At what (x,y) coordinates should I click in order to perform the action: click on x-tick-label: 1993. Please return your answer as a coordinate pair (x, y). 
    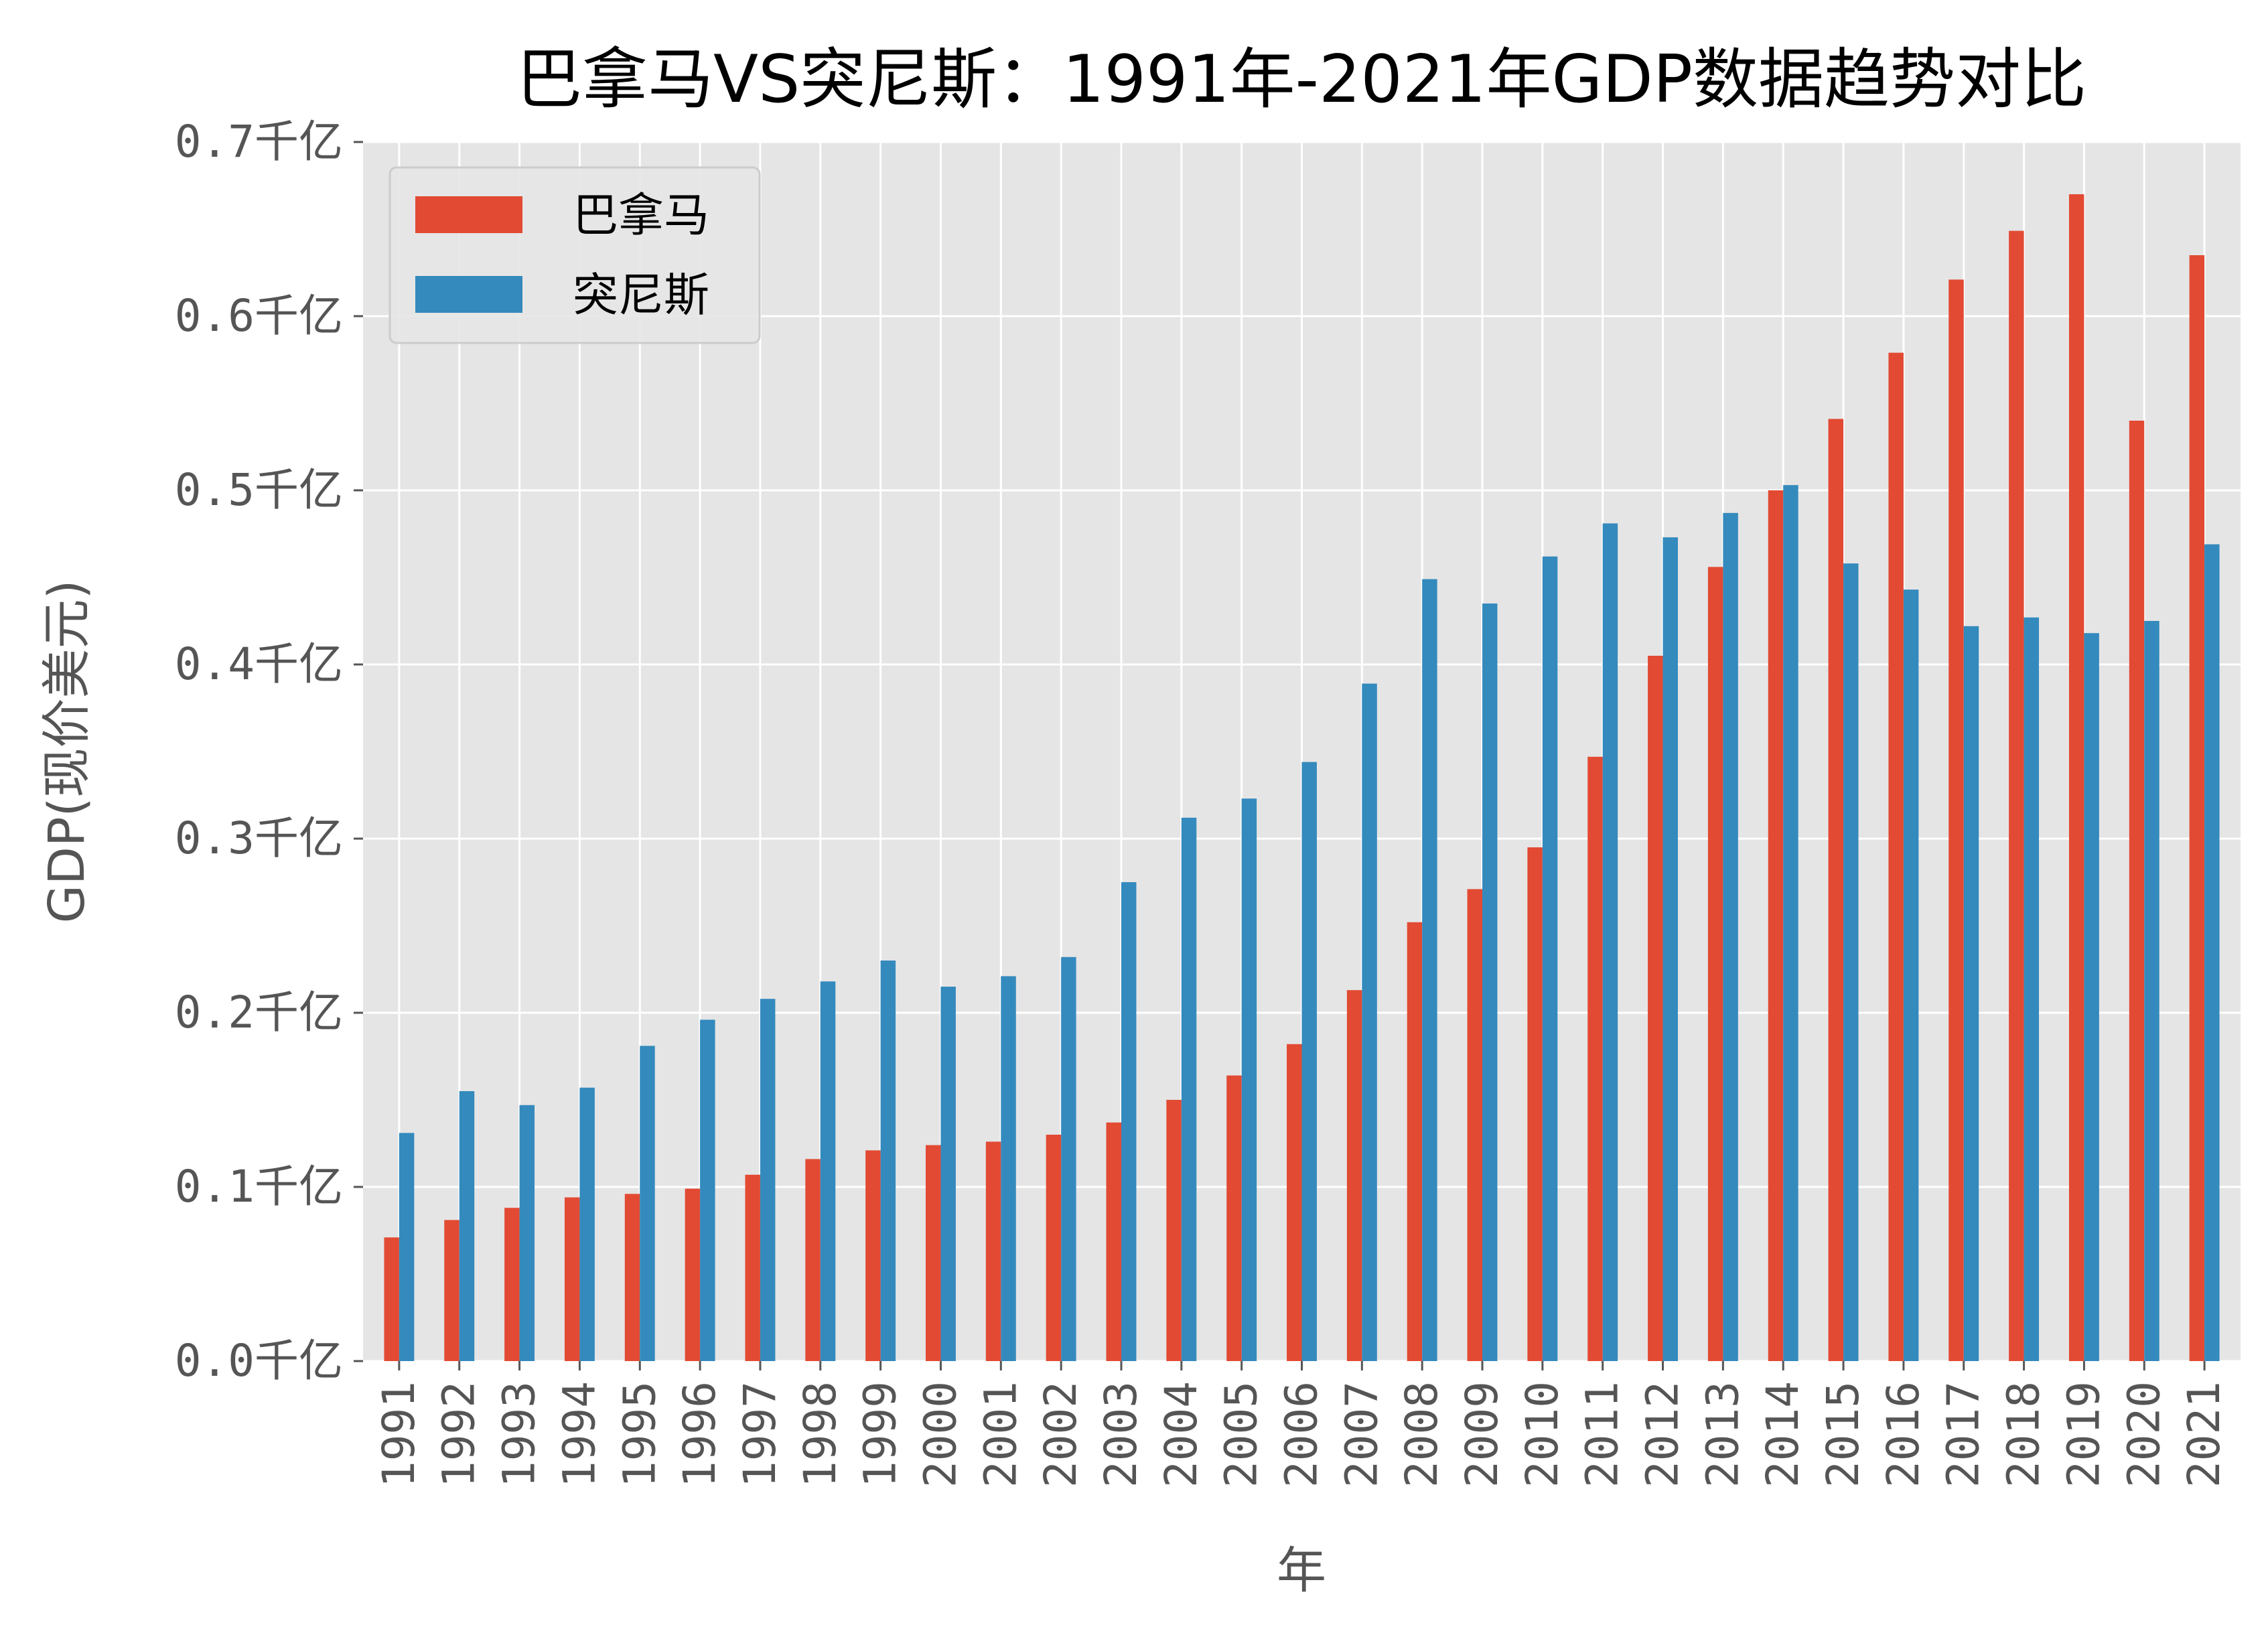
    Looking at the image, I should click on (519, 1434).